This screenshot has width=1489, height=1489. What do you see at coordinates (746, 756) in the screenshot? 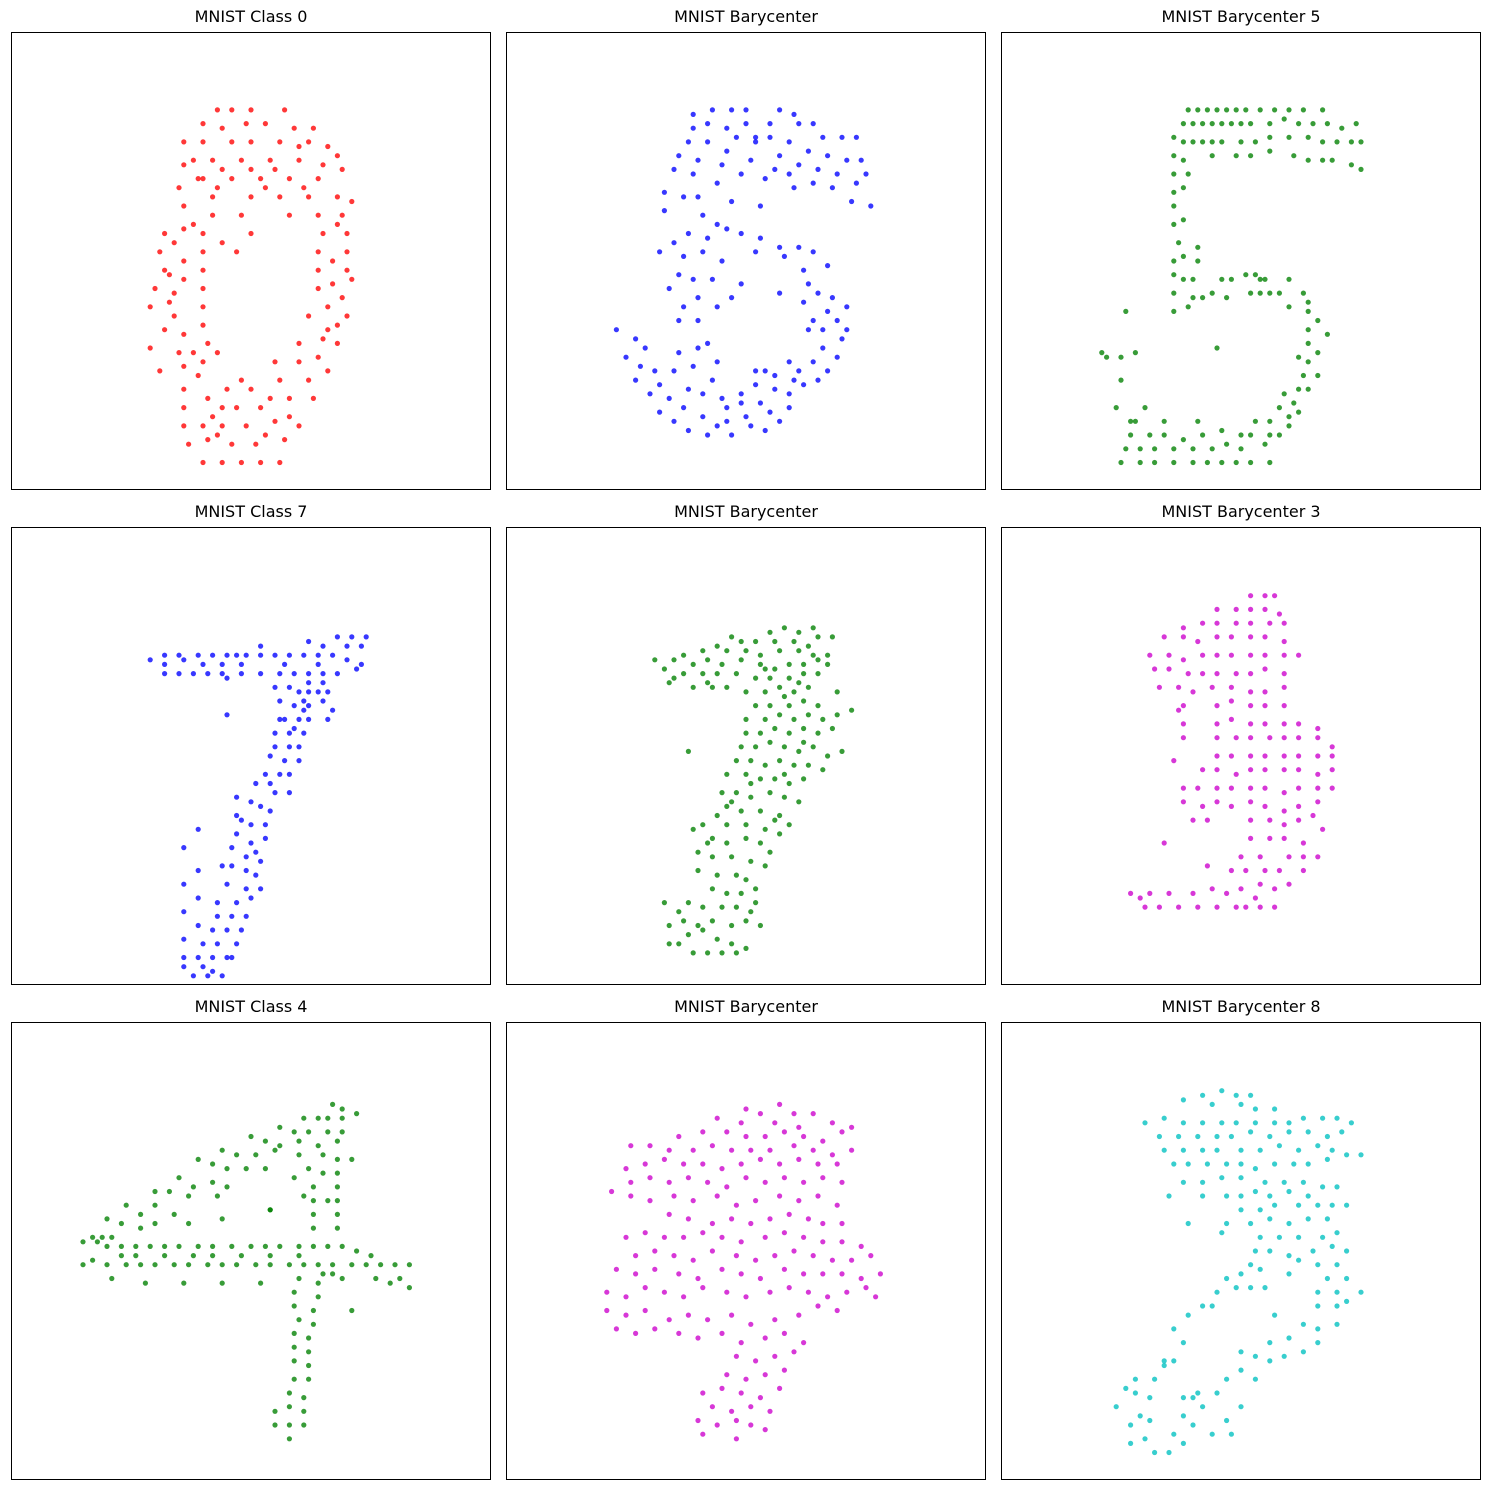
I see `scatter-plot` at bounding box center [746, 756].